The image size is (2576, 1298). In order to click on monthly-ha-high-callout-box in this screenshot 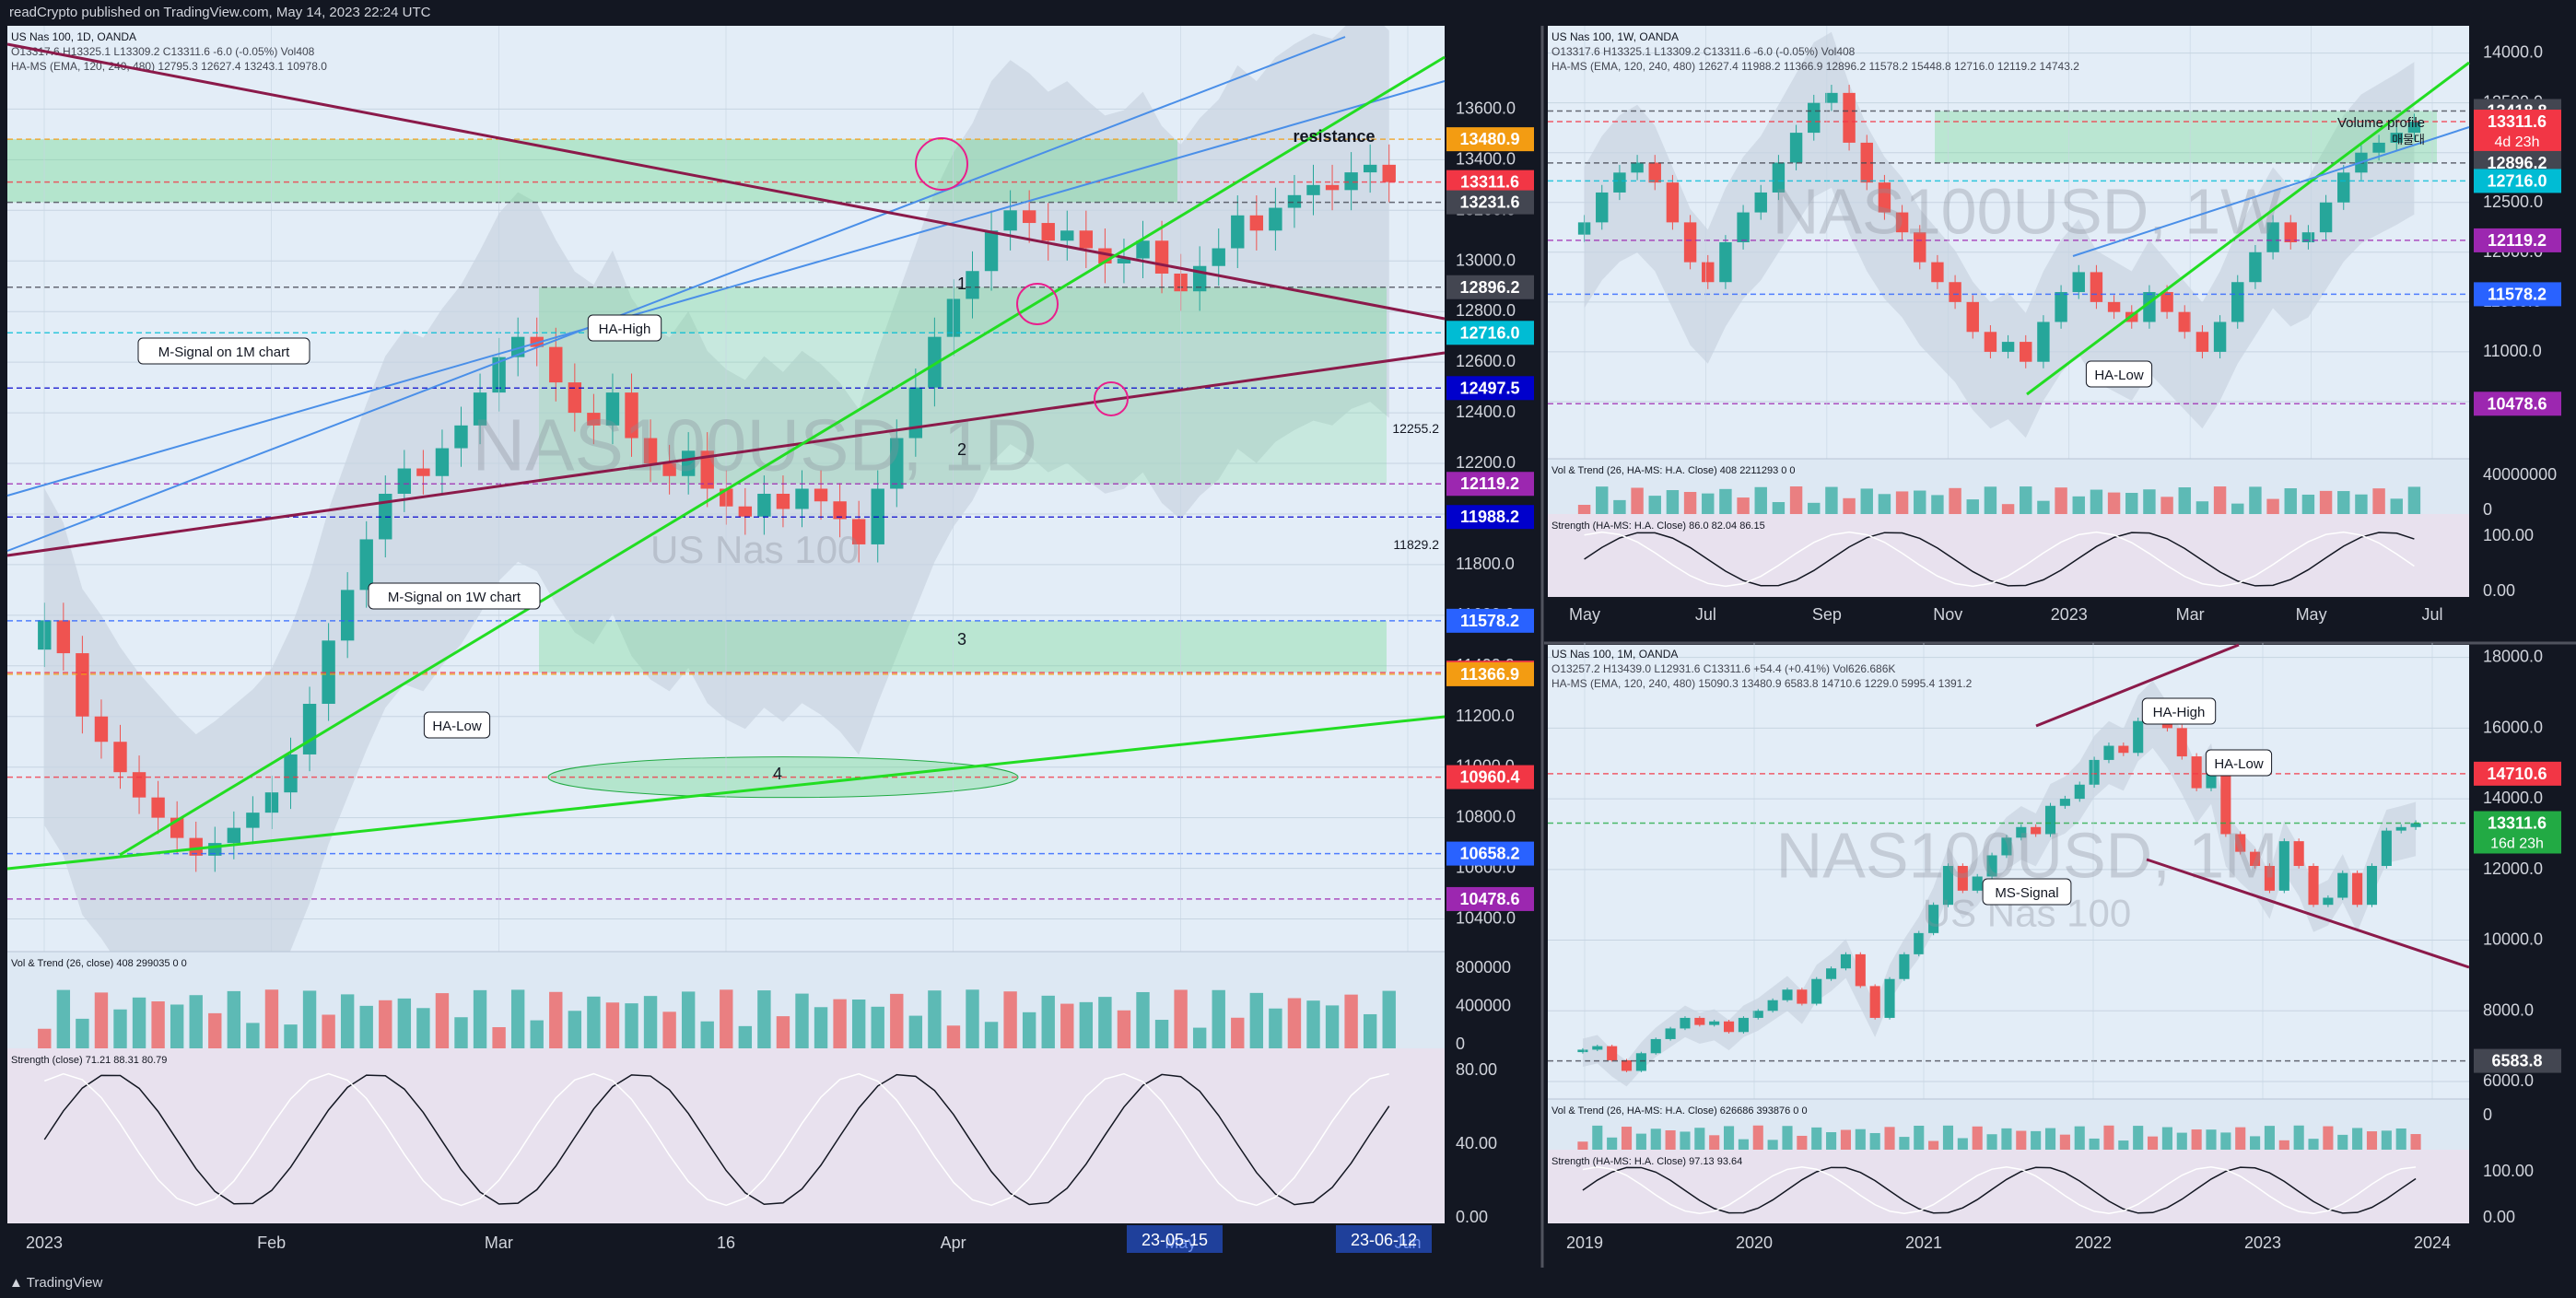, I will do `click(2179, 711)`.